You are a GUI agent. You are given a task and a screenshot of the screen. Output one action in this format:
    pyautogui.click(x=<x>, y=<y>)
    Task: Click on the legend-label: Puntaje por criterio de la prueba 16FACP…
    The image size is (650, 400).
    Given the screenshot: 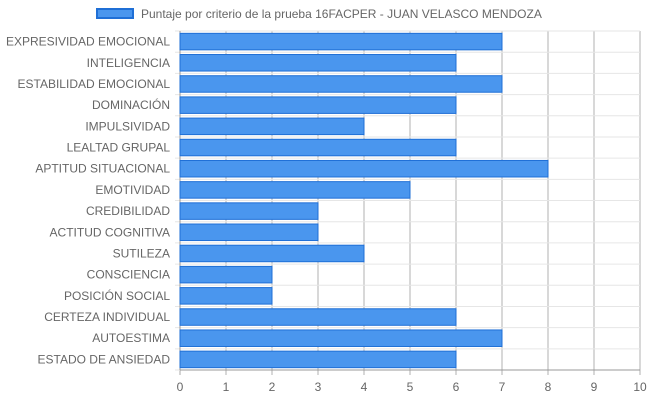 What is the action you would take?
    pyautogui.click(x=341, y=14)
    